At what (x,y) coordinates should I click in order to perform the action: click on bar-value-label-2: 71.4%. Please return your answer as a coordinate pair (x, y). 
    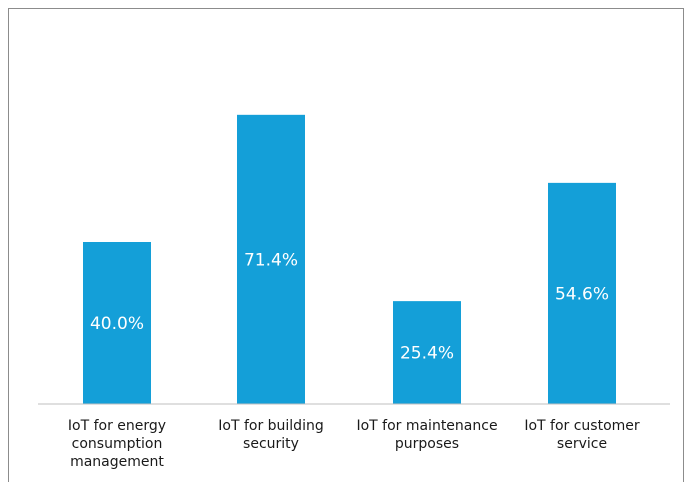
    Looking at the image, I should click on (271, 260).